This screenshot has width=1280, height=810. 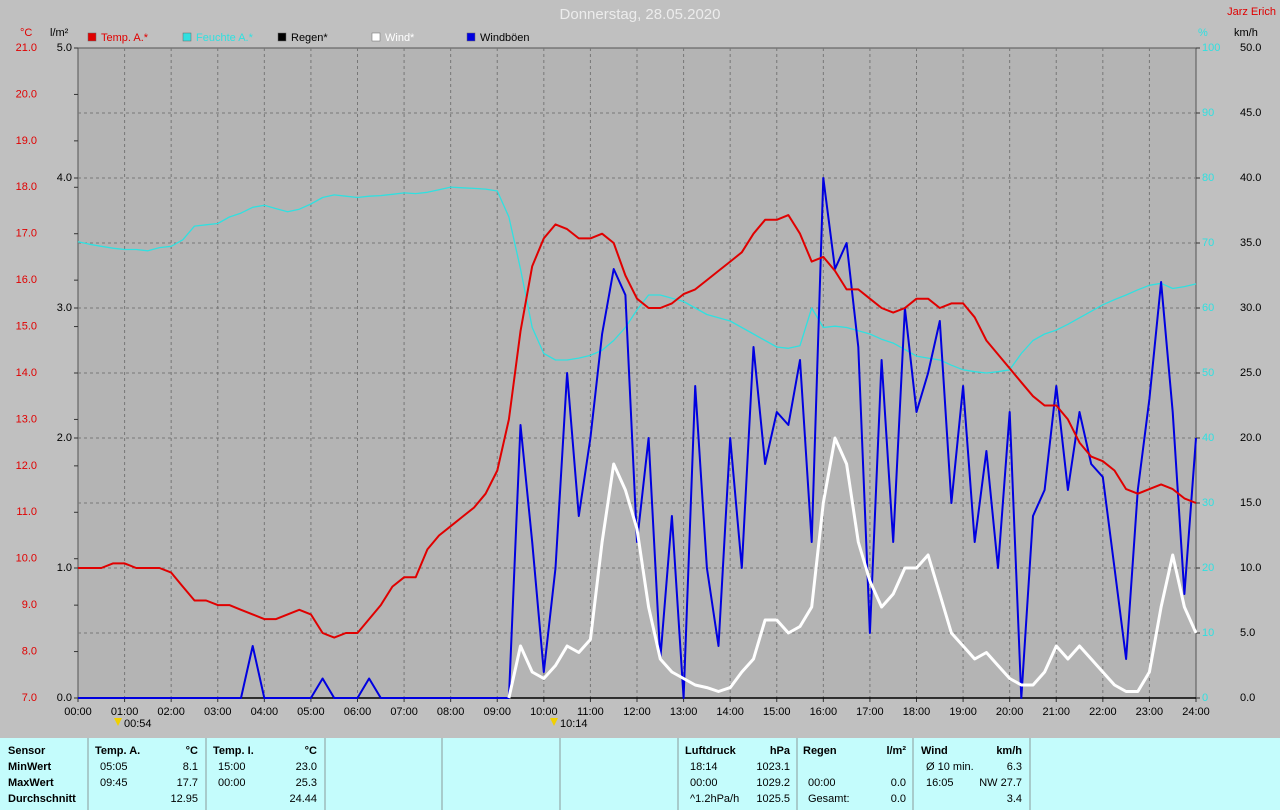 What do you see at coordinates (824, 712) in the screenshot?
I see `x-tick-label: 16:00` at bounding box center [824, 712].